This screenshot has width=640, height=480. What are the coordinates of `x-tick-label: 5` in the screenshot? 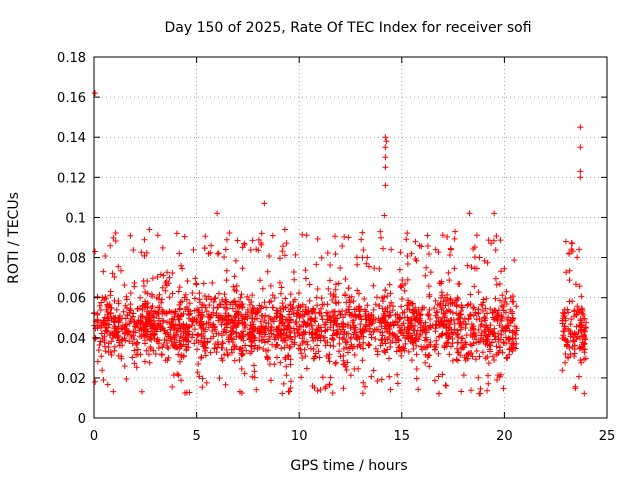 It's located at (196, 436).